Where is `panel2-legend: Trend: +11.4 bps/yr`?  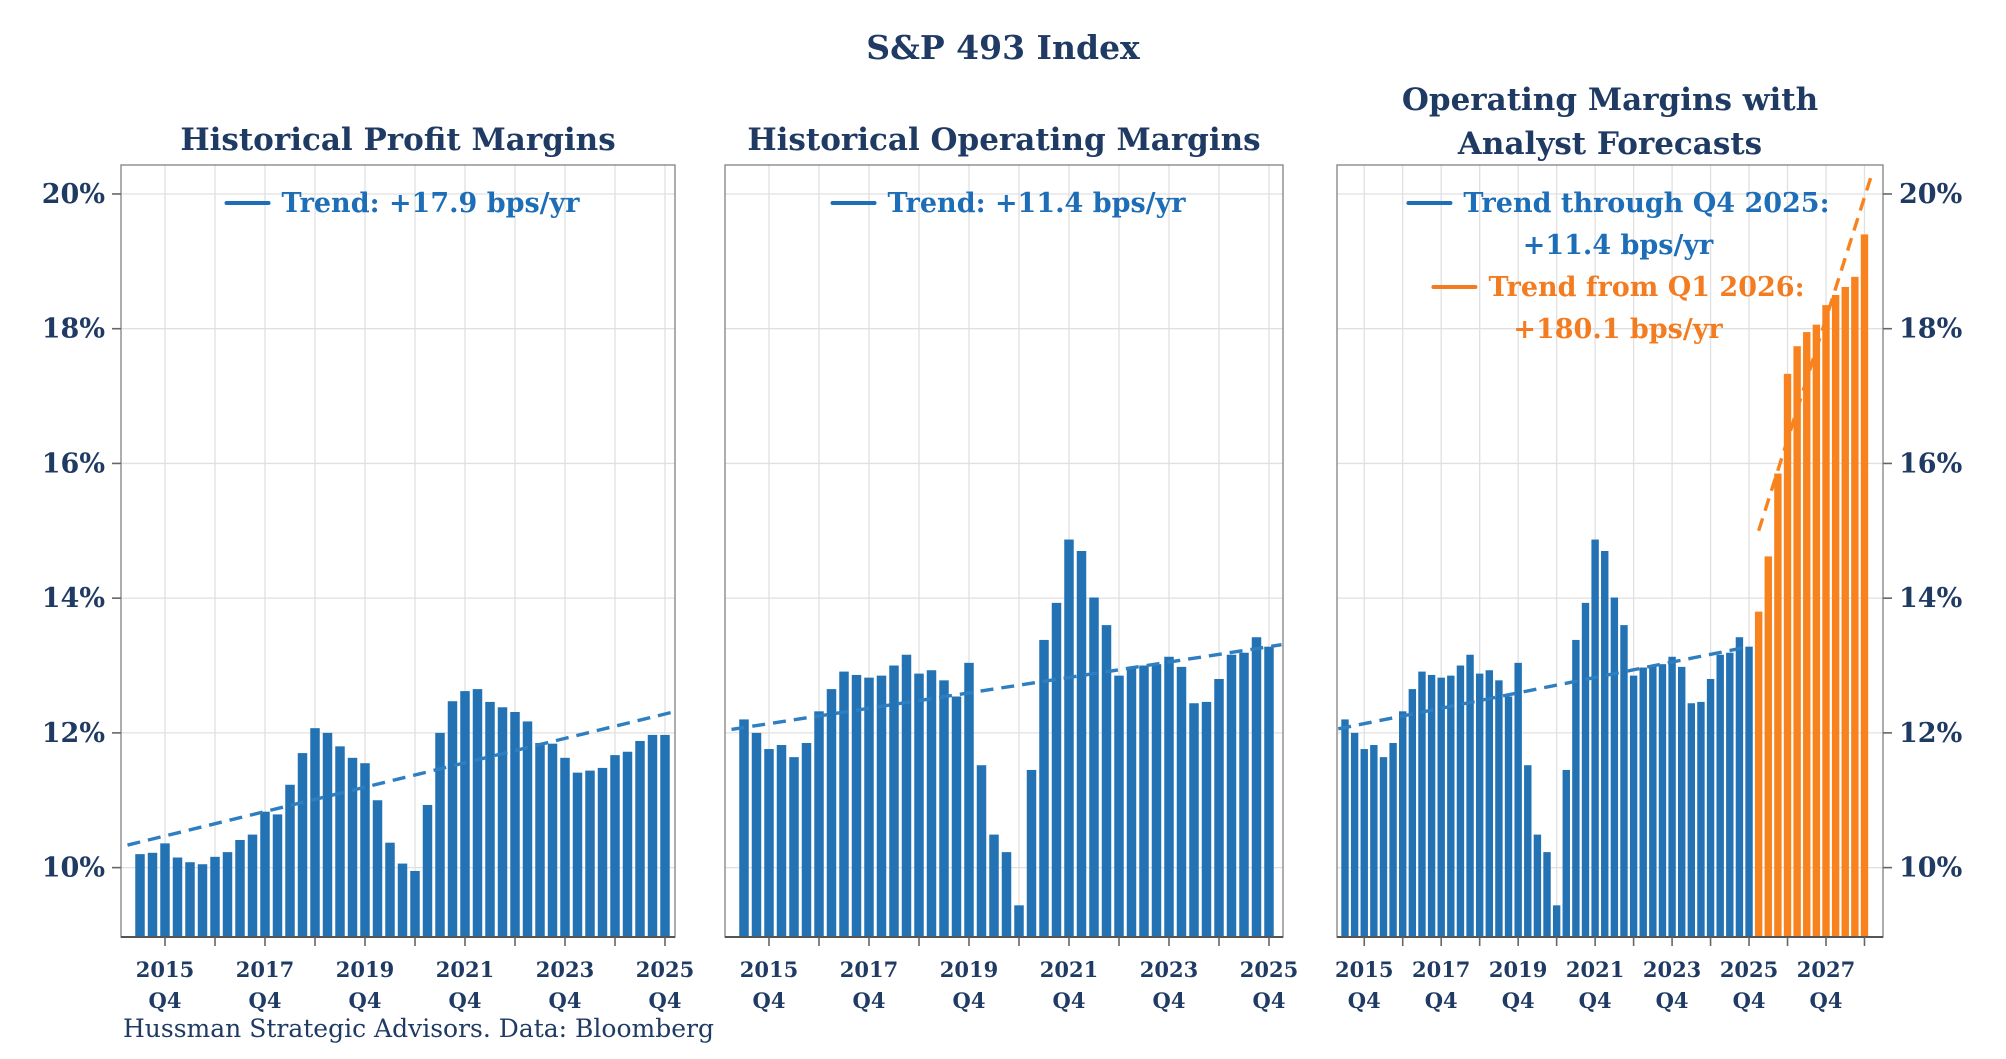
panel2-legend: Trend: +11.4 bps/yr is located at coordinates (1008, 203).